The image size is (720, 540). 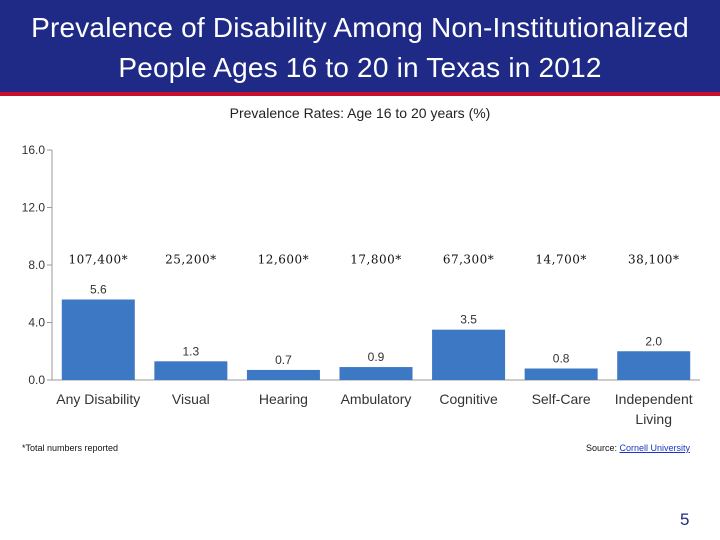 I want to click on data-label: 1.3, so click(x=191, y=351).